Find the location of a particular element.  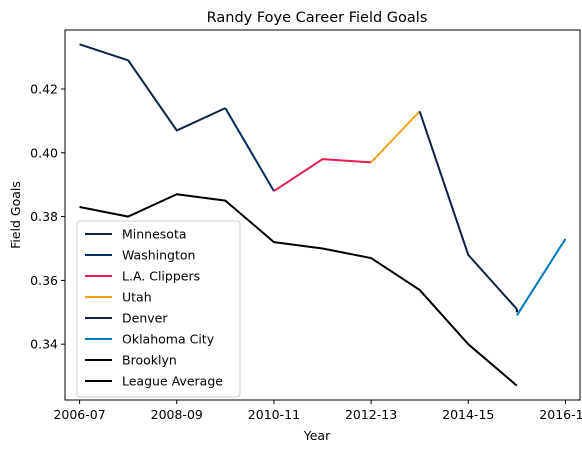

x-tick-label-2: 2010-11 is located at coordinates (274, 414).